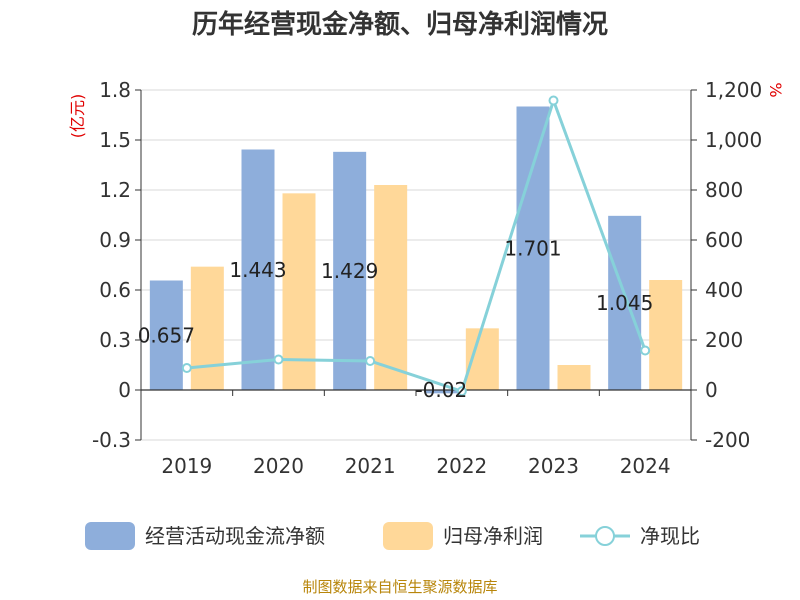  What do you see at coordinates (605, 536) in the screenshot?
I see `legend-marker` at bounding box center [605, 536].